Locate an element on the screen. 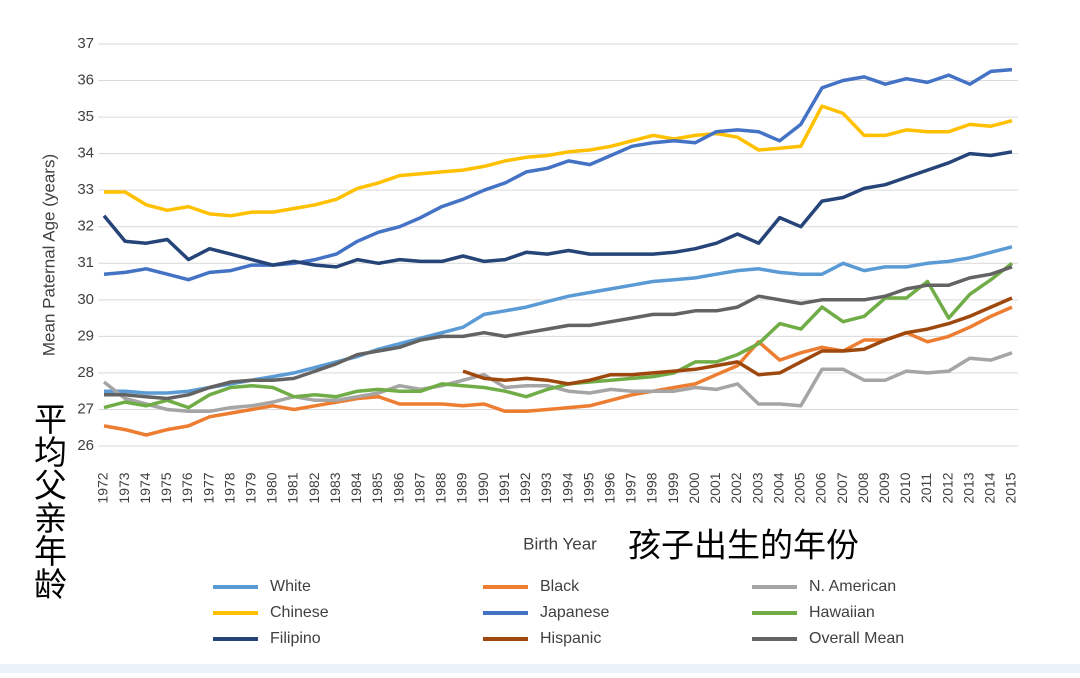 This screenshot has height=678, width=1080. y-tick-label: 34 is located at coordinates (85, 153).